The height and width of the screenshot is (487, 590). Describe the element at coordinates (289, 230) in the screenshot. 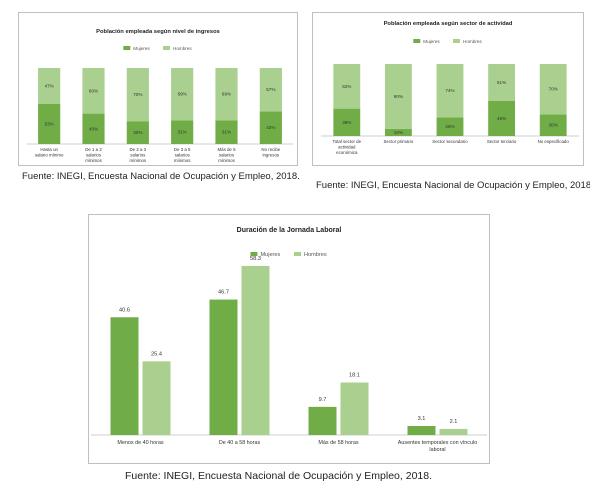

I see `chart-title: Duración de la Jornada Laboral` at that location.